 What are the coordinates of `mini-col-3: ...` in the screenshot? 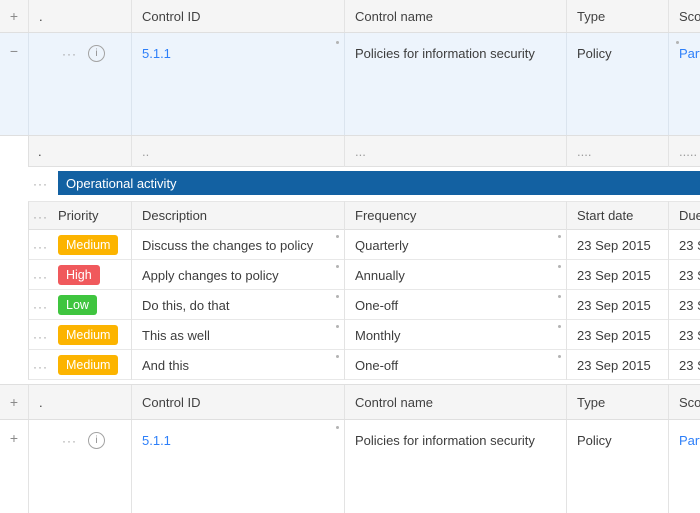 It's located at (455, 151).